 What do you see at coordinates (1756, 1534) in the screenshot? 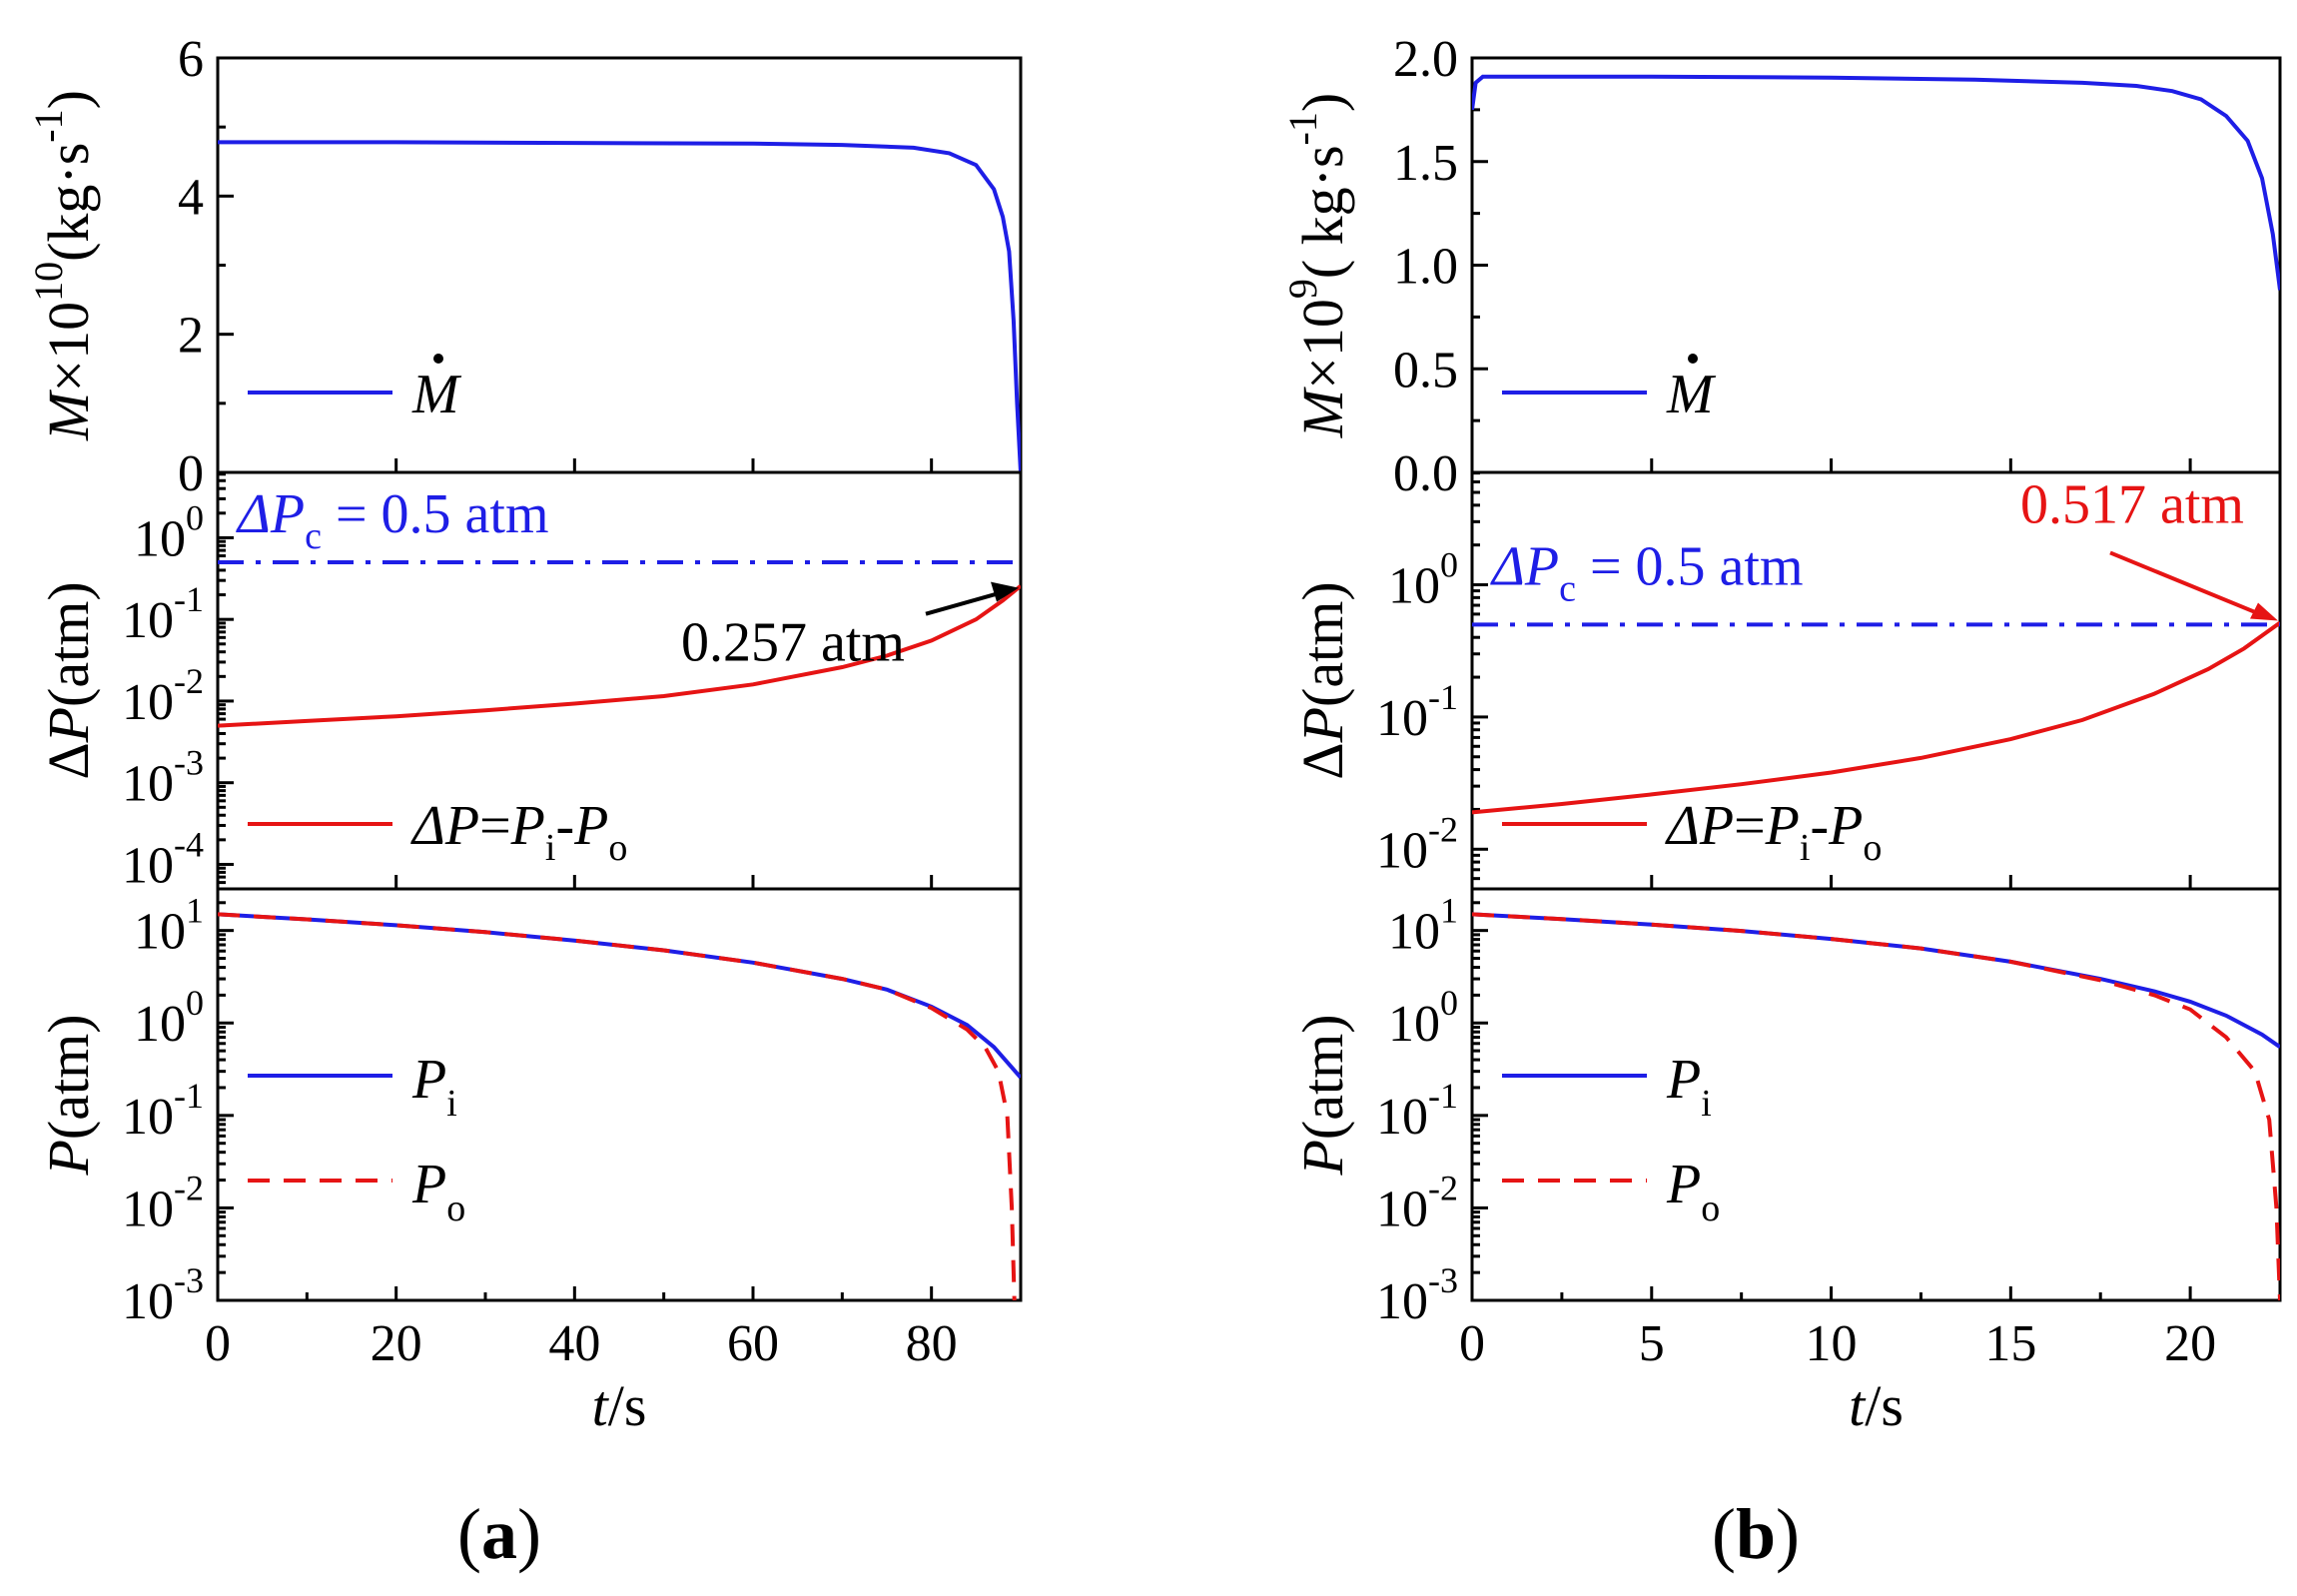
I see `panel-b-label: (b)` at bounding box center [1756, 1534].